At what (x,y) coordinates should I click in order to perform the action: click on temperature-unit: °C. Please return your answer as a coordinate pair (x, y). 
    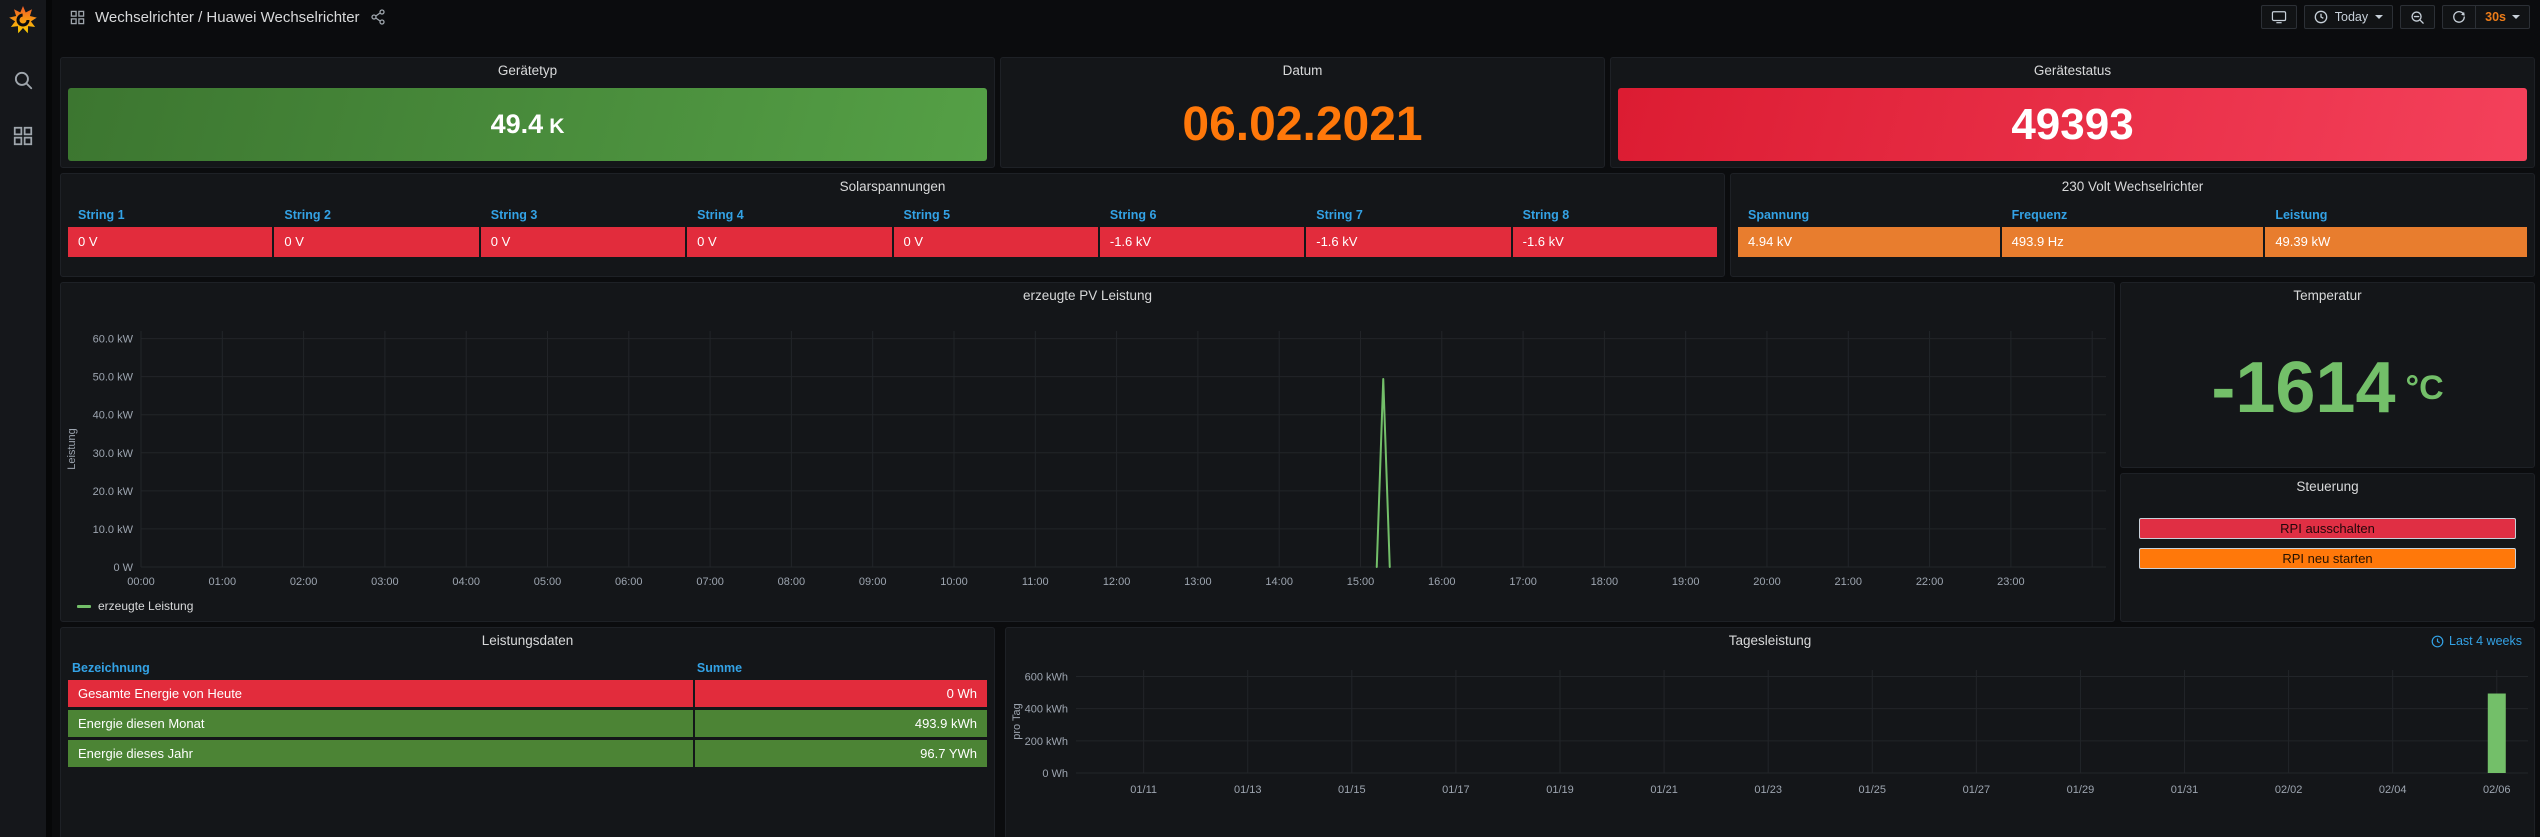
    Looking at the image, I should click on (2424, 387).